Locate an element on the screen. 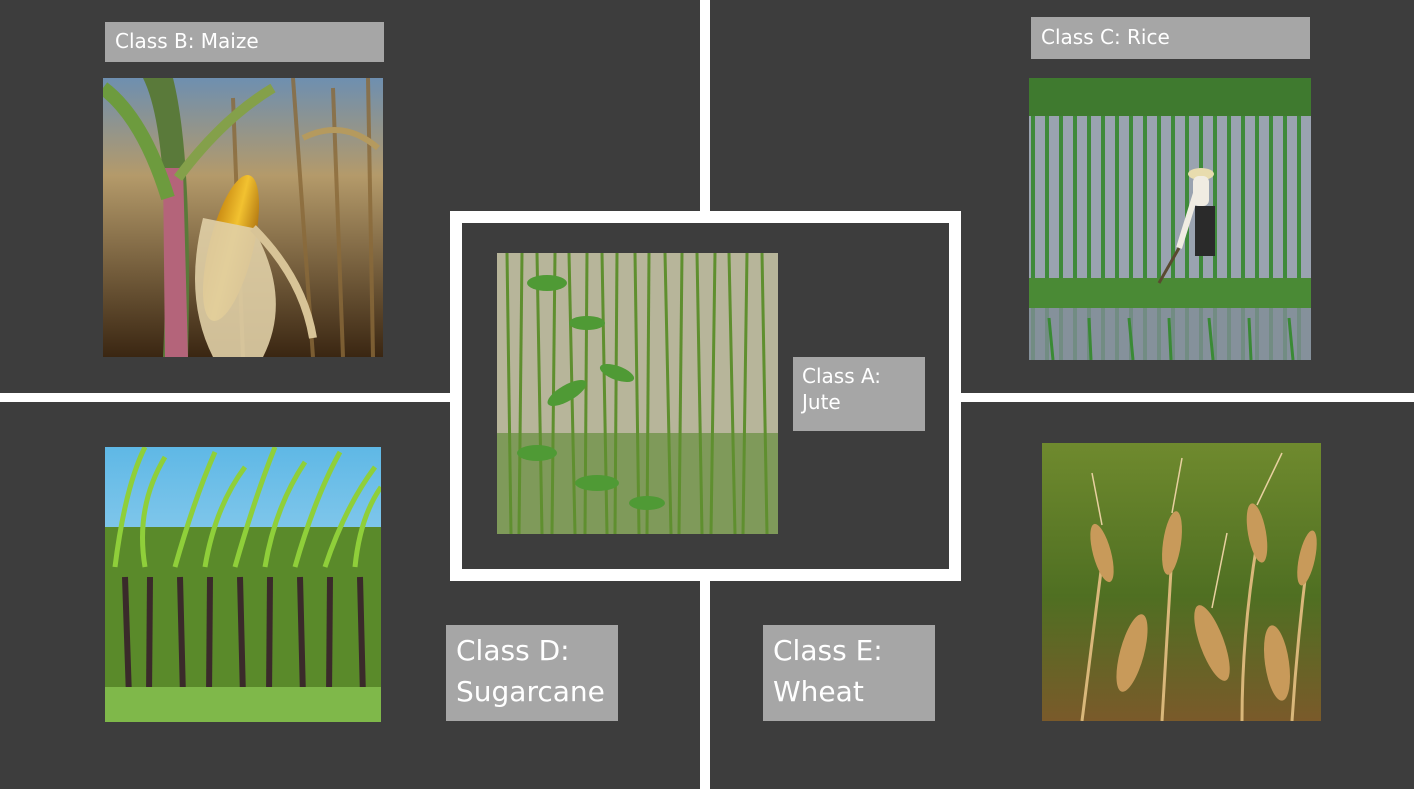 Image resolution: width=1414 pixels, height=789 pixels. rice-photo is located at coordinates (1170, 219).